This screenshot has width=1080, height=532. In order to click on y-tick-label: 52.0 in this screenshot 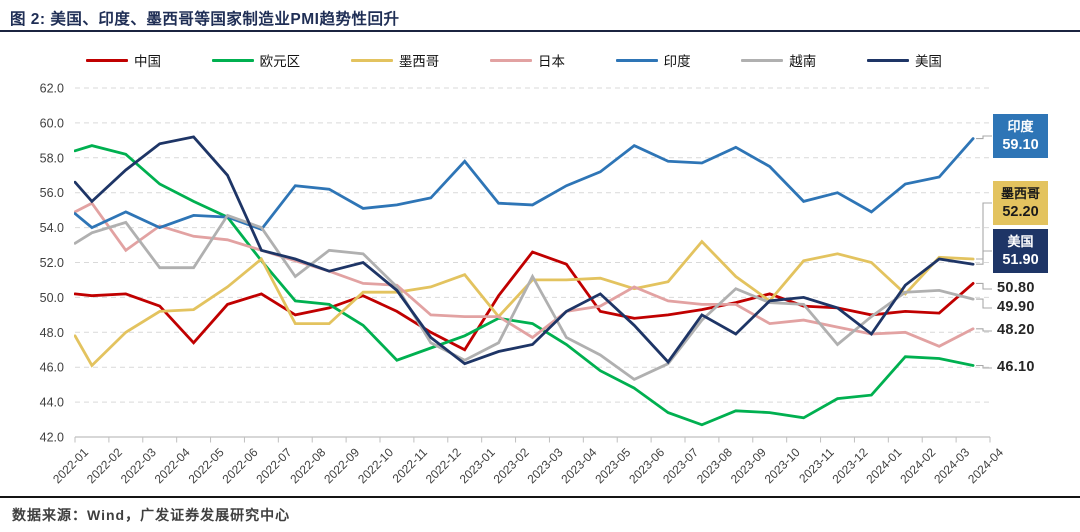, I will do `click(52, 263)`.